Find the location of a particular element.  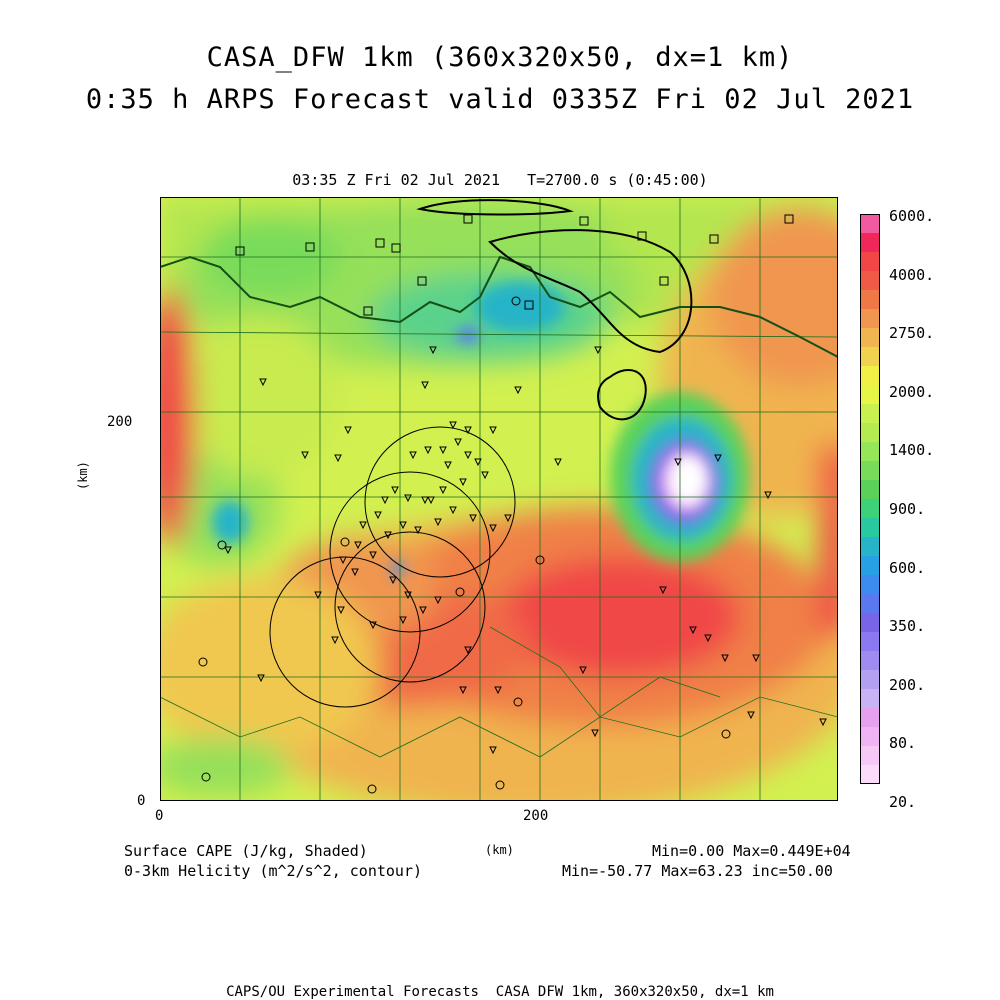

shaded-minmax-note: Min=0.00 Max=0.449E+04 is located at coordinates (751, 851).